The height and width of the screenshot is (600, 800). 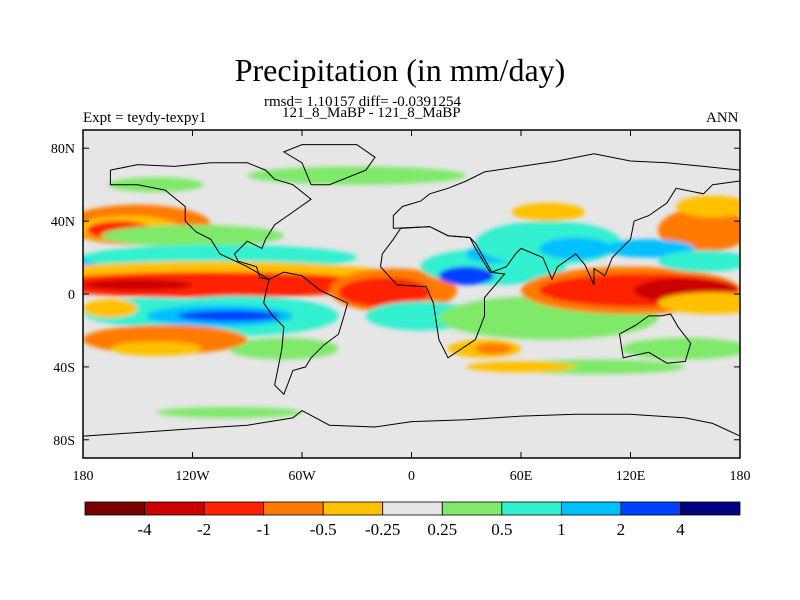 What do you see at coordinates (264, 529) in the screenshot?
I see `colorbar-level-label: -1` at bounding box center [264, 529].